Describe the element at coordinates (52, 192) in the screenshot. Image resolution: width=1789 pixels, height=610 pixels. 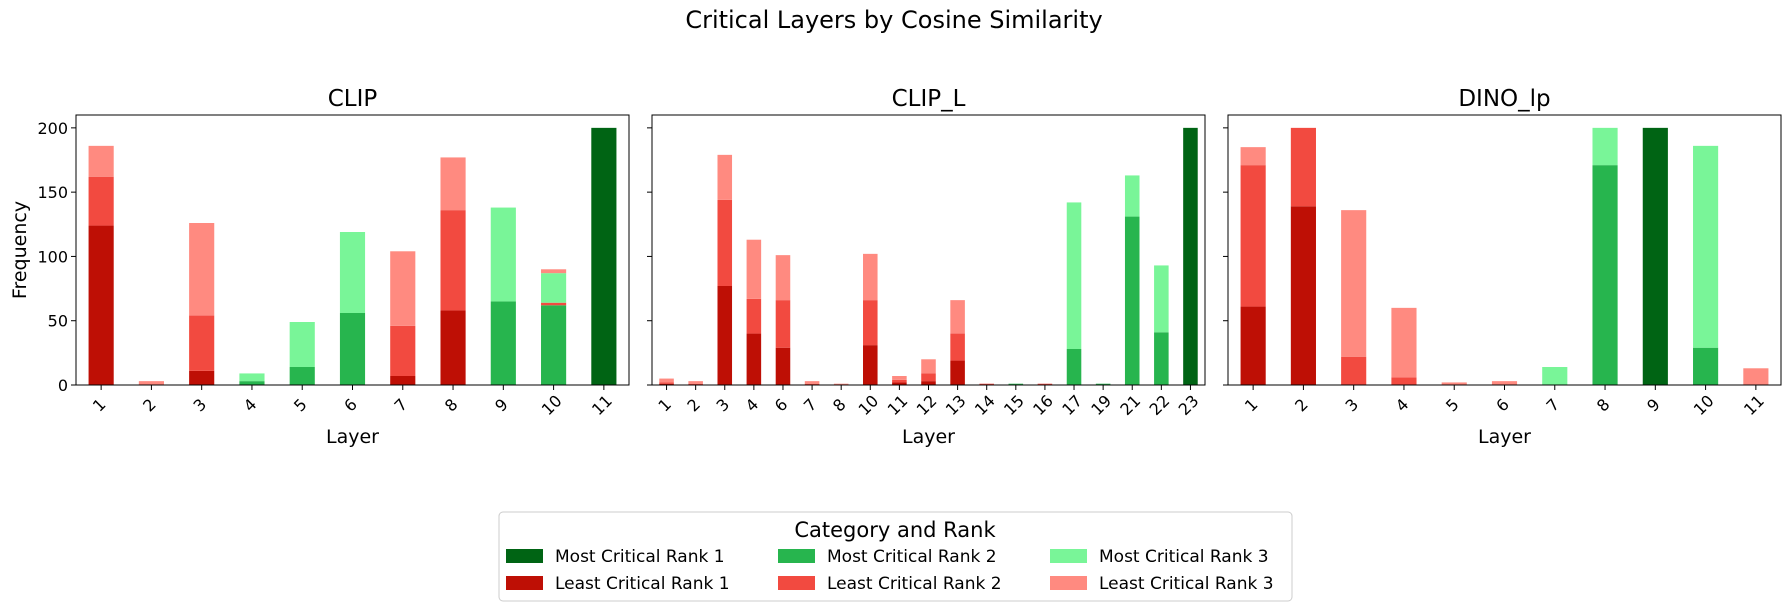
I see `y-tick-label: 150` at that location.